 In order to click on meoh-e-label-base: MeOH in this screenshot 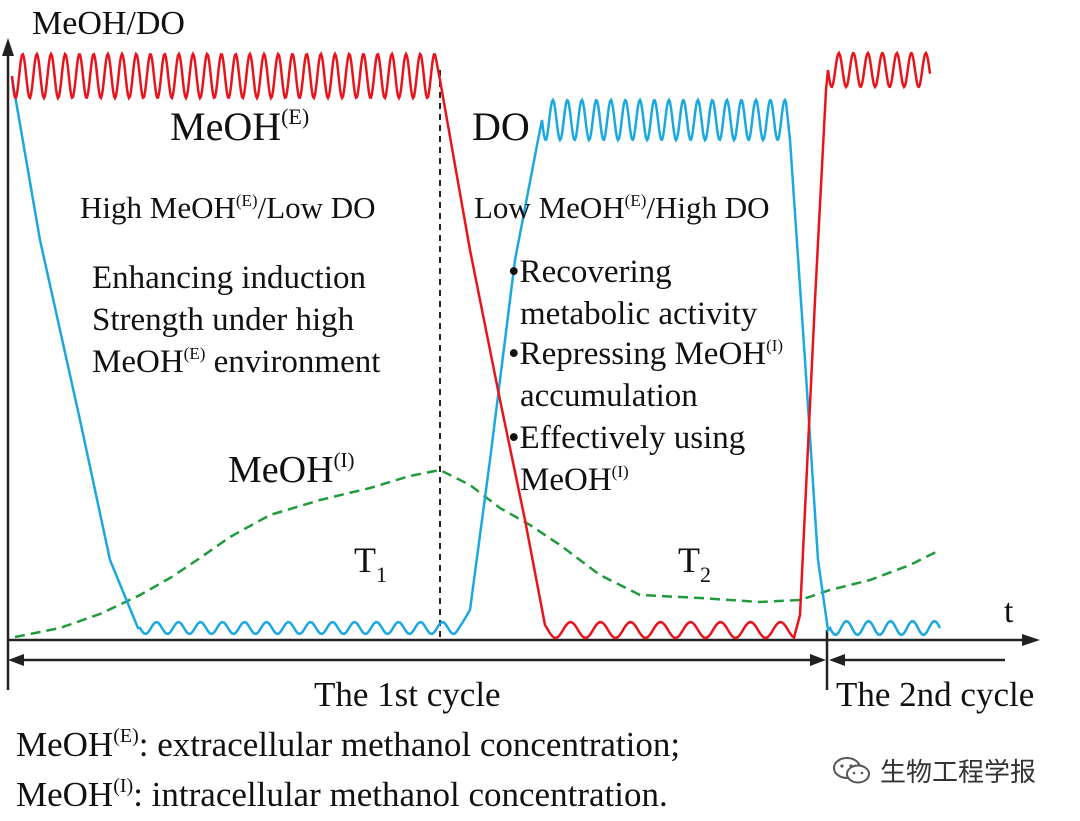, I will do `click(225, 126)`.